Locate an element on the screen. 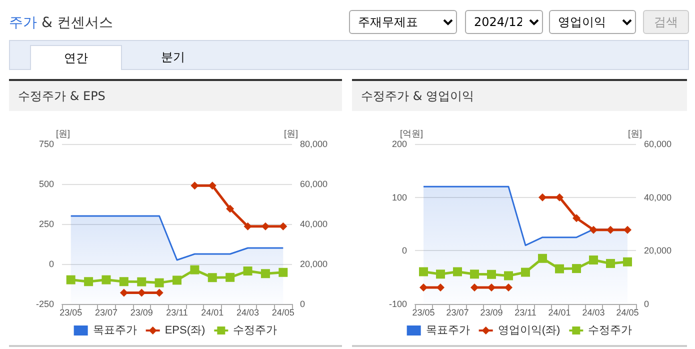 The width and height of the screenshot is (695, 349). text: 연간 is located at coordinates (76, 57).